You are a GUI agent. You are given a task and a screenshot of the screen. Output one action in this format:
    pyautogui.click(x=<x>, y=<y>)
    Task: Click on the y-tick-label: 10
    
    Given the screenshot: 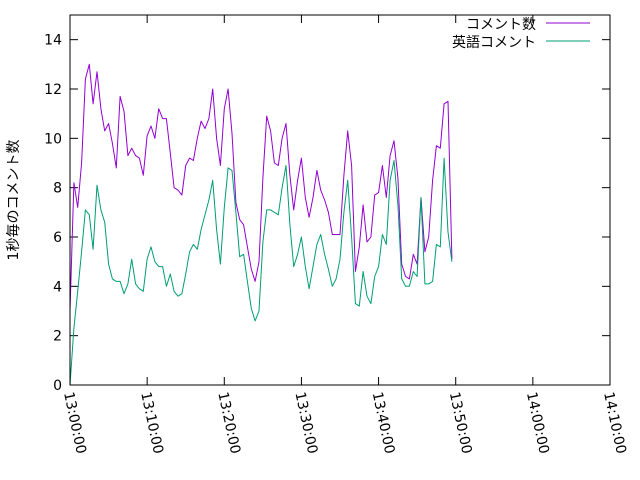 What is the action you would take?
    pyautogui.click(x=53, y=139)
    